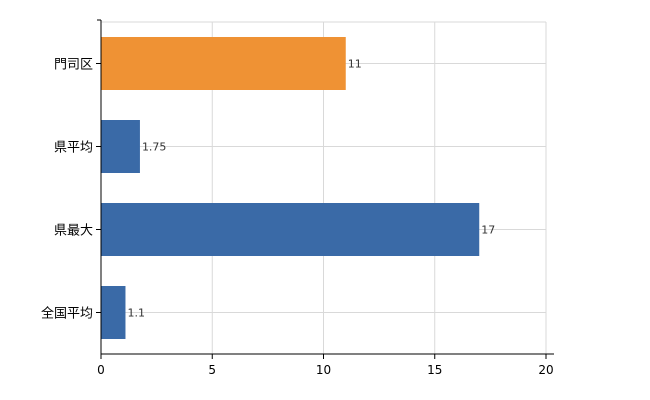 The image size is (650, 400). I want to click on y-tick-label-4: 全国平均, so click(67, 314).